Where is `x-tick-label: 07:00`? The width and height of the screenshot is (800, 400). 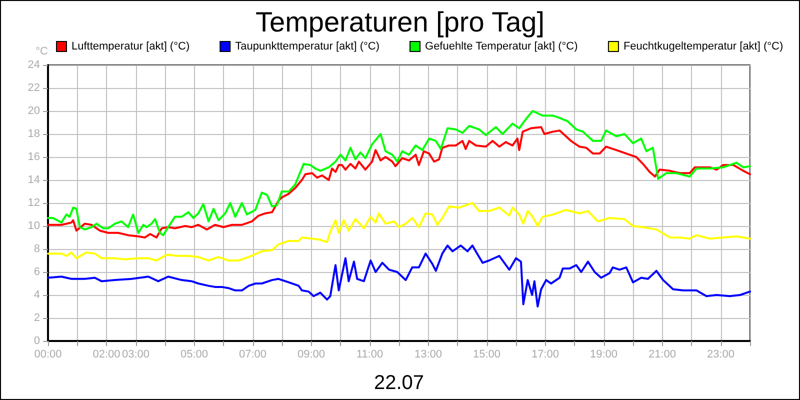
x-tick-label: 07:00 is located at coordinates (252, 354).